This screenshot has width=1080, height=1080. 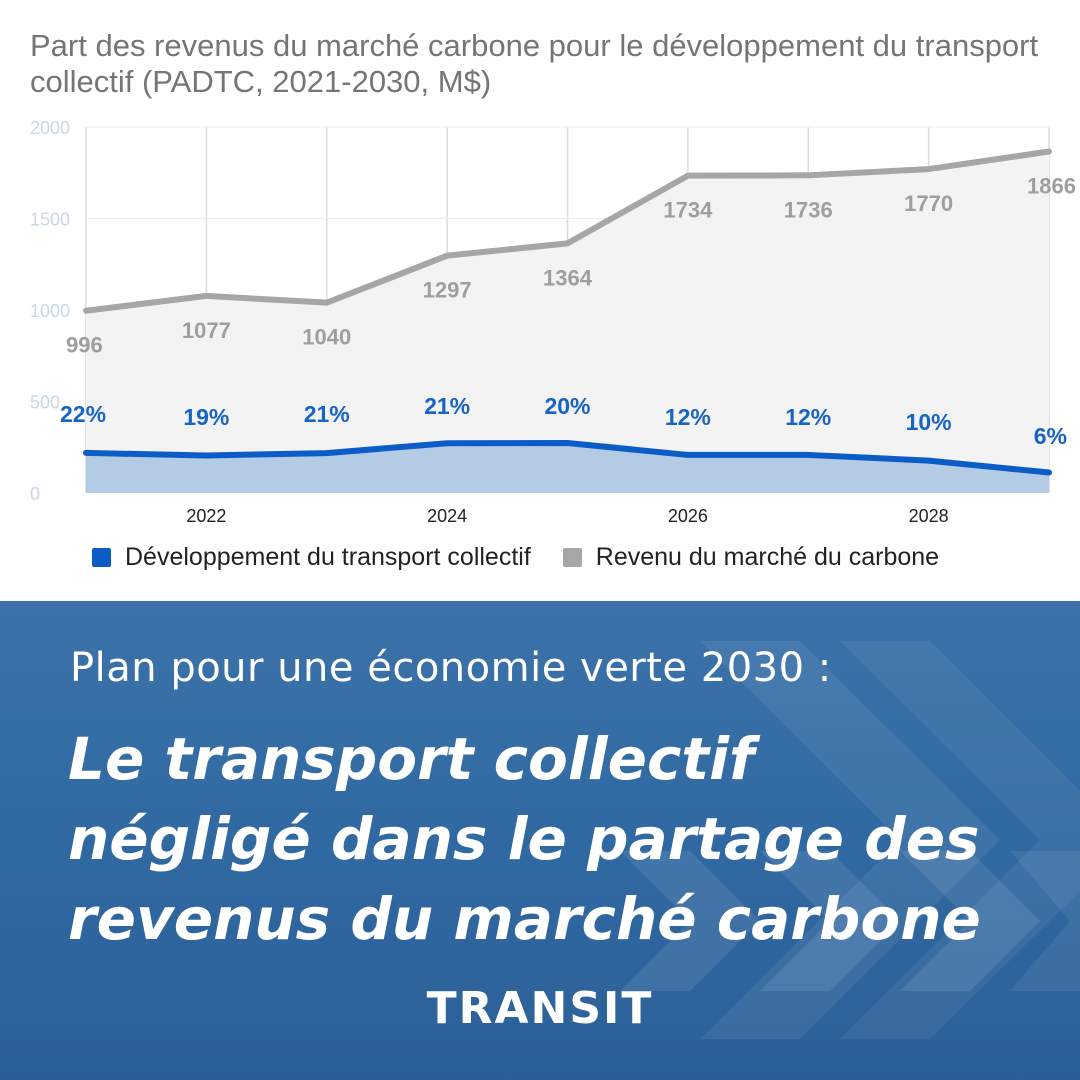 I want to click on y-tick-label-3: 1500, so click(x=50, y=220).